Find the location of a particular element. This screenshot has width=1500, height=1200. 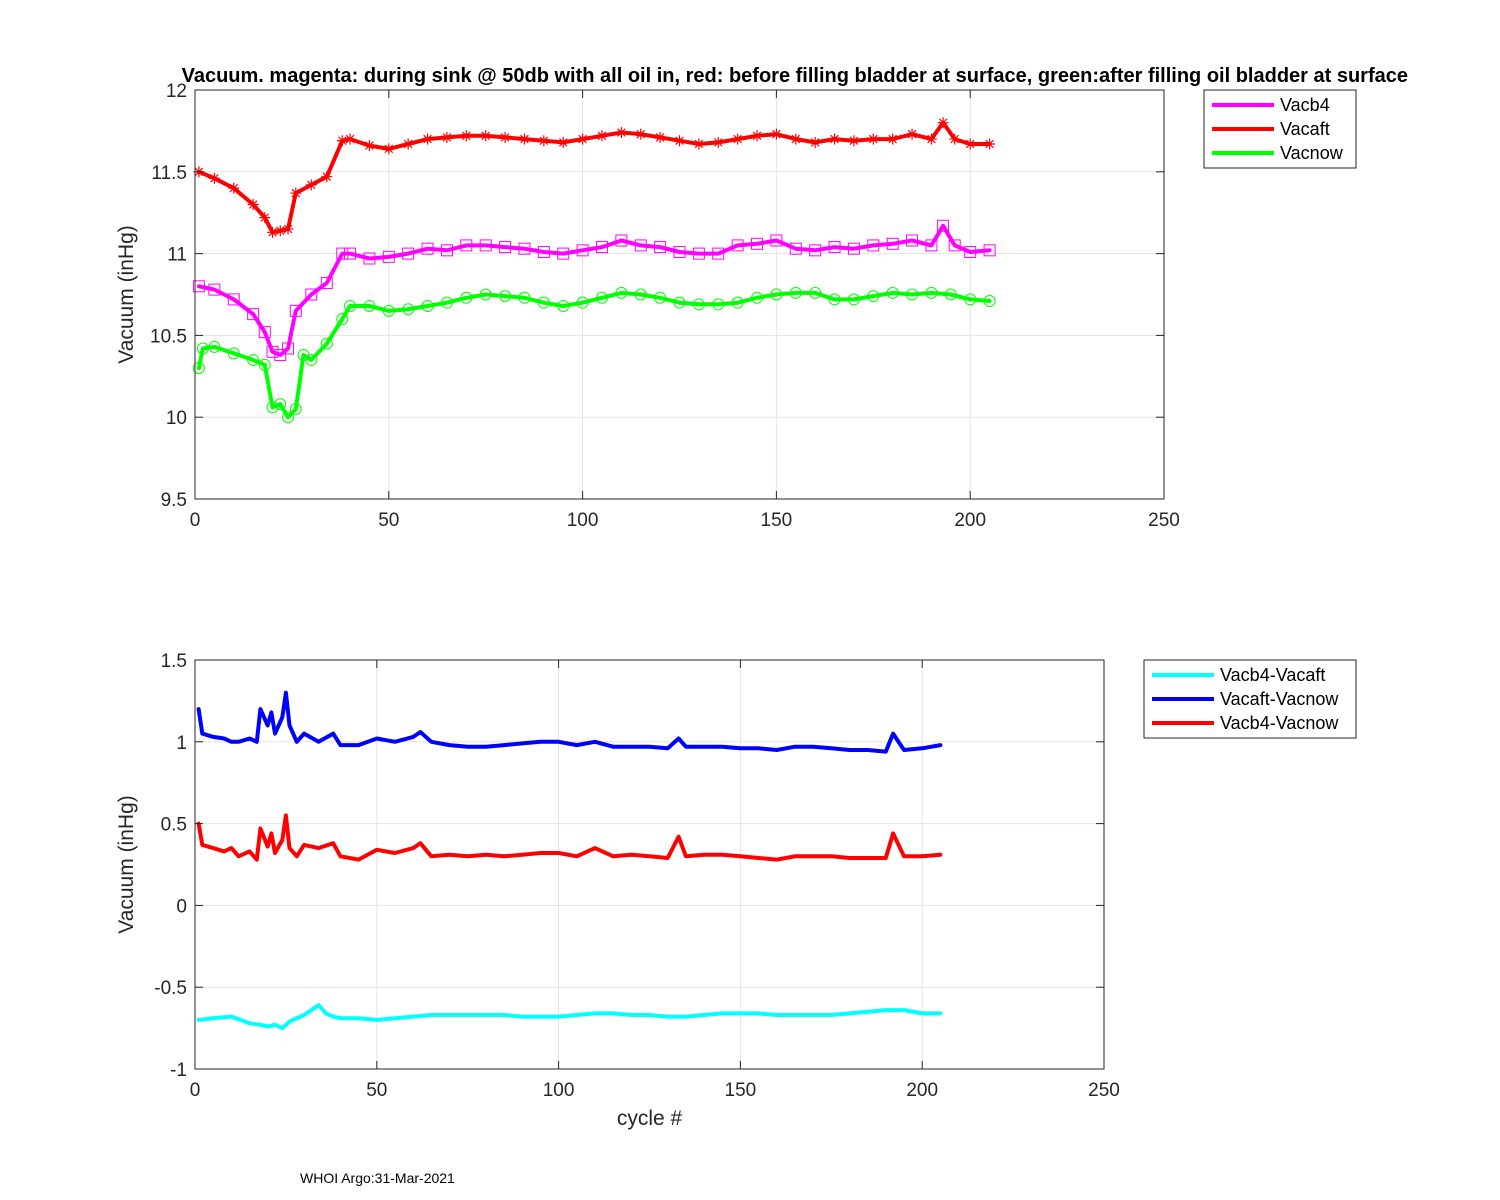

bottom-xlabel: cycle # is located at coordinates (650, 1118).